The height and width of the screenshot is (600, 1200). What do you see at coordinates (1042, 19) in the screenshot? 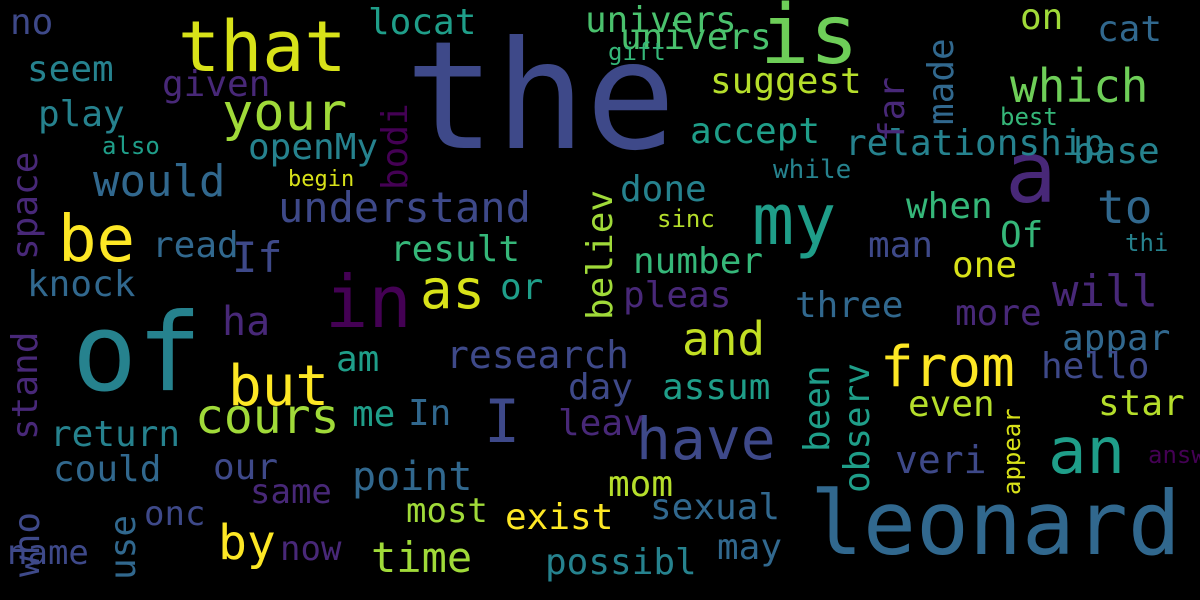
I see `word: on` at bounding box center [1042, 19].